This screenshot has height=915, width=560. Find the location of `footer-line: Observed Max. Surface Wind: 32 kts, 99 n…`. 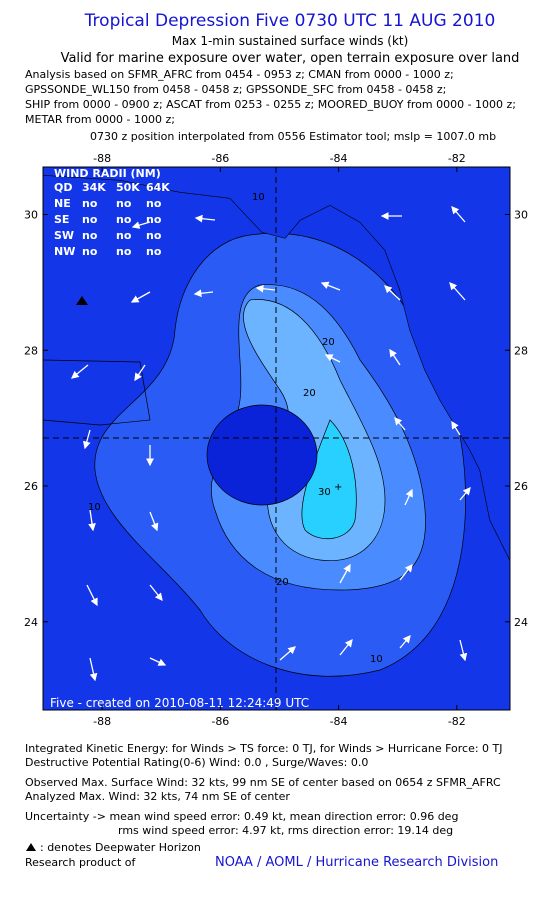

footer-line: Observed Max. Surface Wind: 32 kts, 99 n… is located at coordinates (263, 782).